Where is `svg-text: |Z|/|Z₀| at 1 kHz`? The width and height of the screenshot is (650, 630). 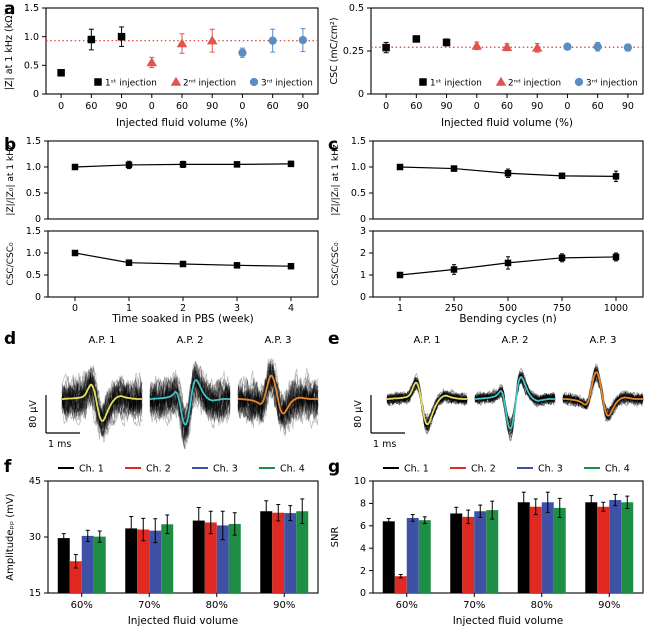
svg-text: |Z|/|Z₀| at 1 kHz is located at coordinates (11, 179).